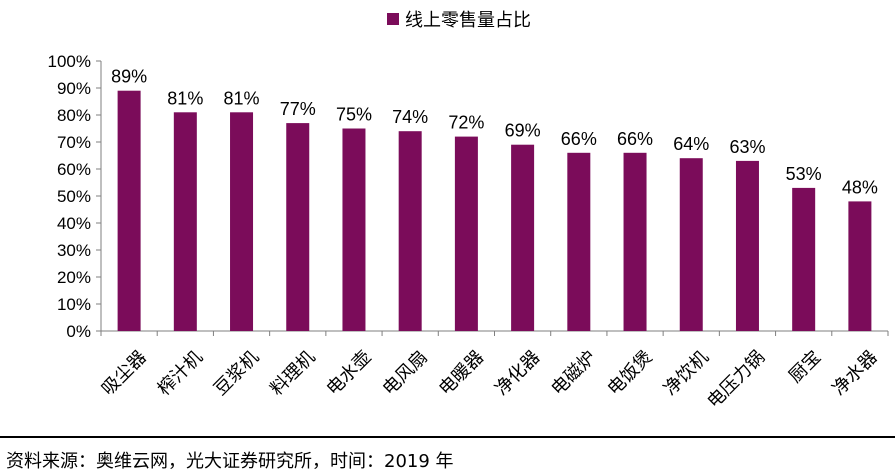 The image size is (895, 476). Describe the element at coordinates (236, 373) in the screenshot. I see `category-label: 豆浆机` at that location.